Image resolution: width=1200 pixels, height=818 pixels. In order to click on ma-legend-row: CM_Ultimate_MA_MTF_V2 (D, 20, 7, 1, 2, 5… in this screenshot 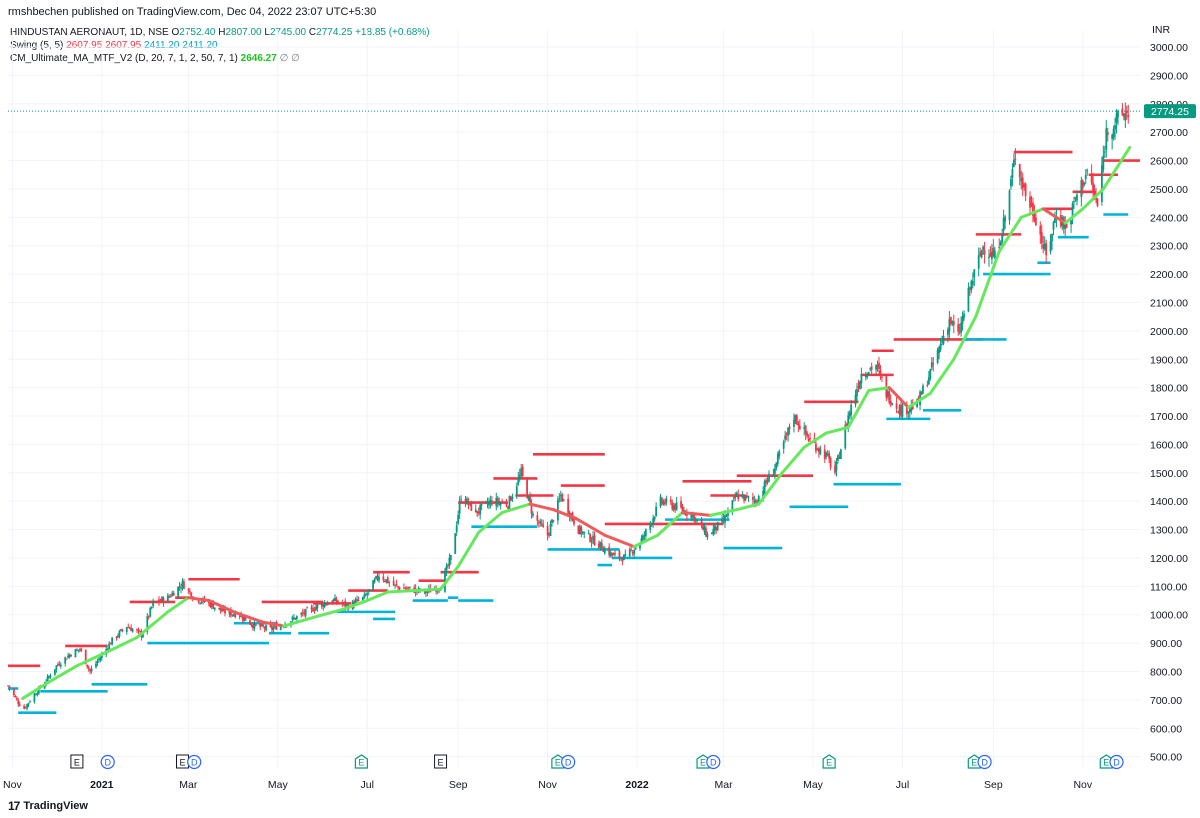, I will do `click(220, 58)`.